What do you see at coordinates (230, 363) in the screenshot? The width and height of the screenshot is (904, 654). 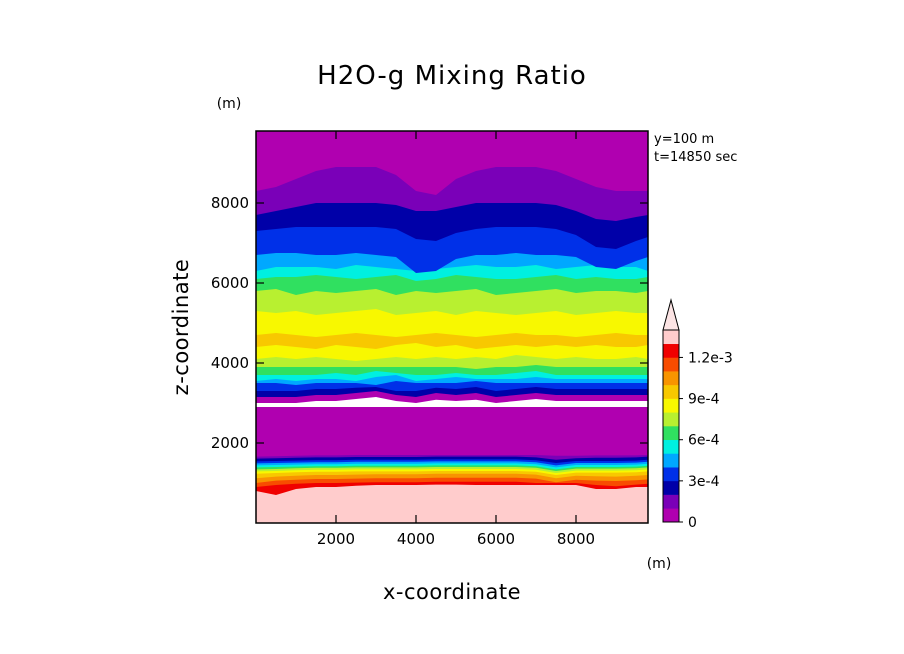 I see `y-tick-label: 4000` at bounding box center [230, 363].